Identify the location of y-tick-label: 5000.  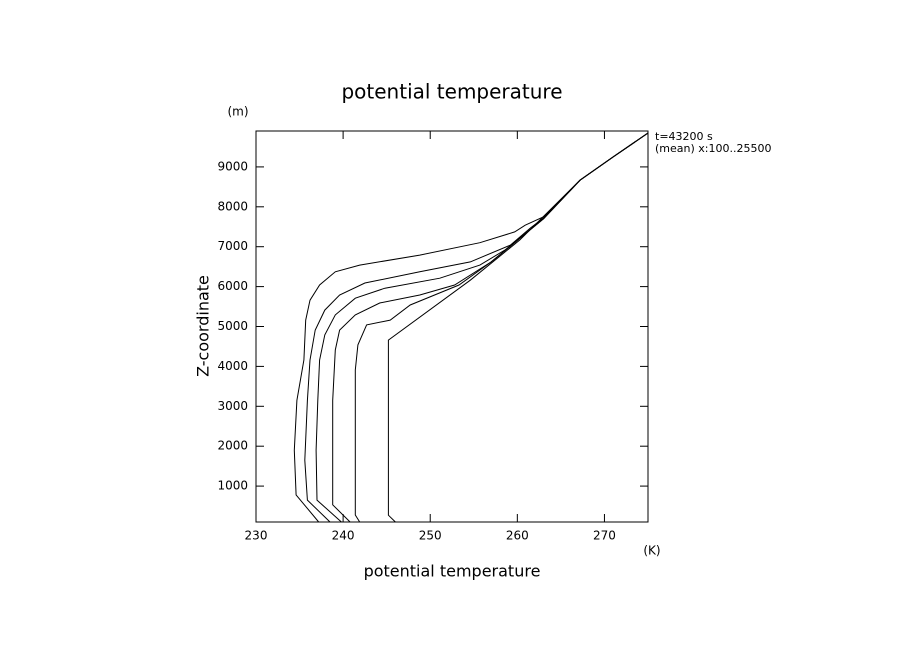
(232, 326).